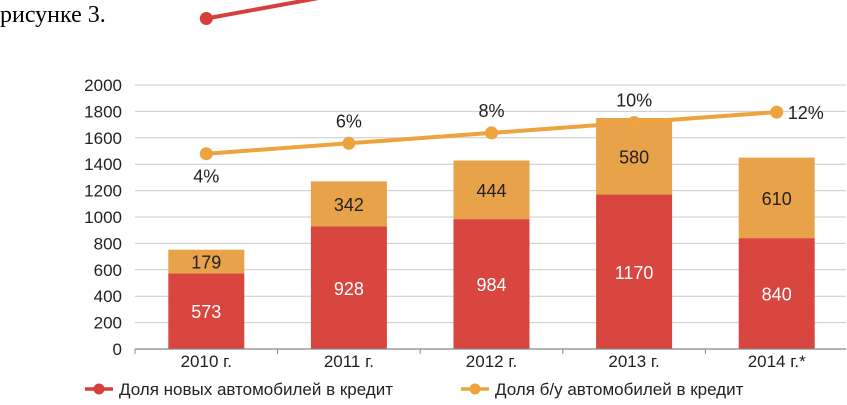 The width and height of the screenshot is (847, 405). I want to click on bar-label-used-cars: 444, so click(491, 191).